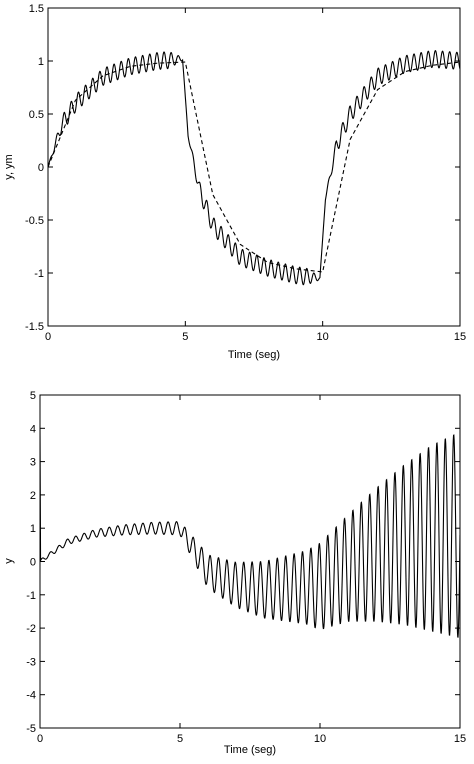 This screenshot has width=474, height=764. I want to click on y-tick-label: 1.5, so click(36, 9).